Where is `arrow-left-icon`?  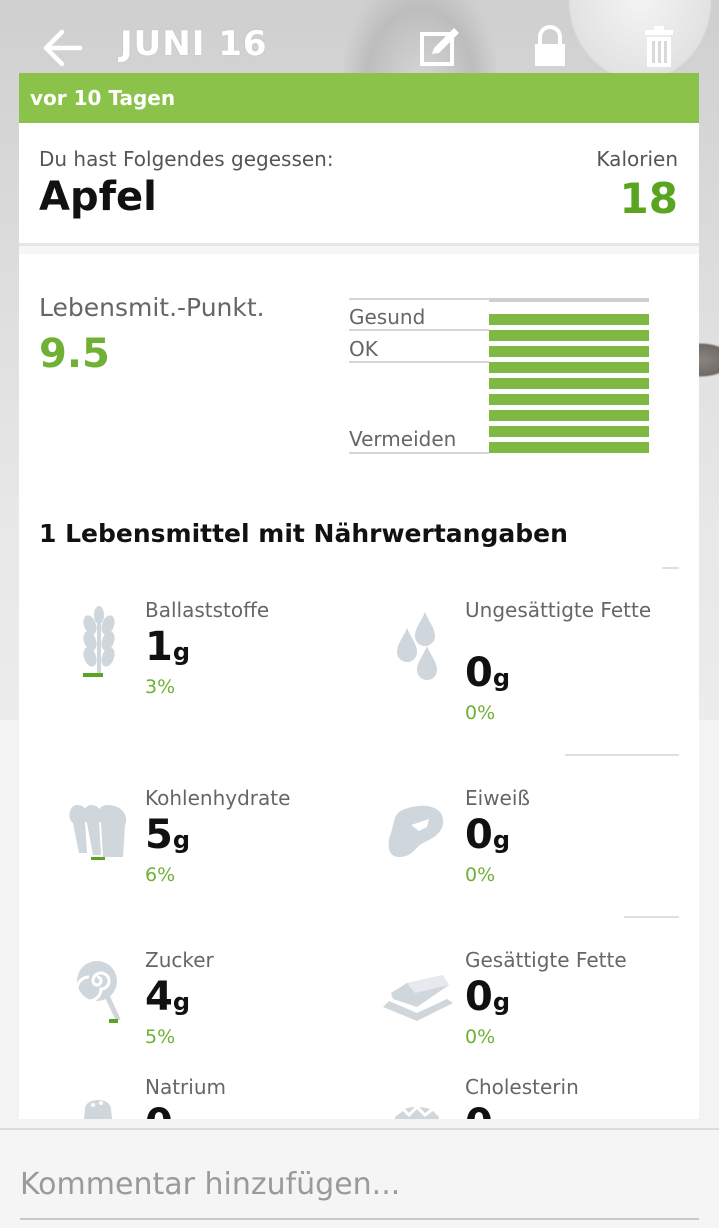 arrow-left-icon is located at coordinates (63, 48).